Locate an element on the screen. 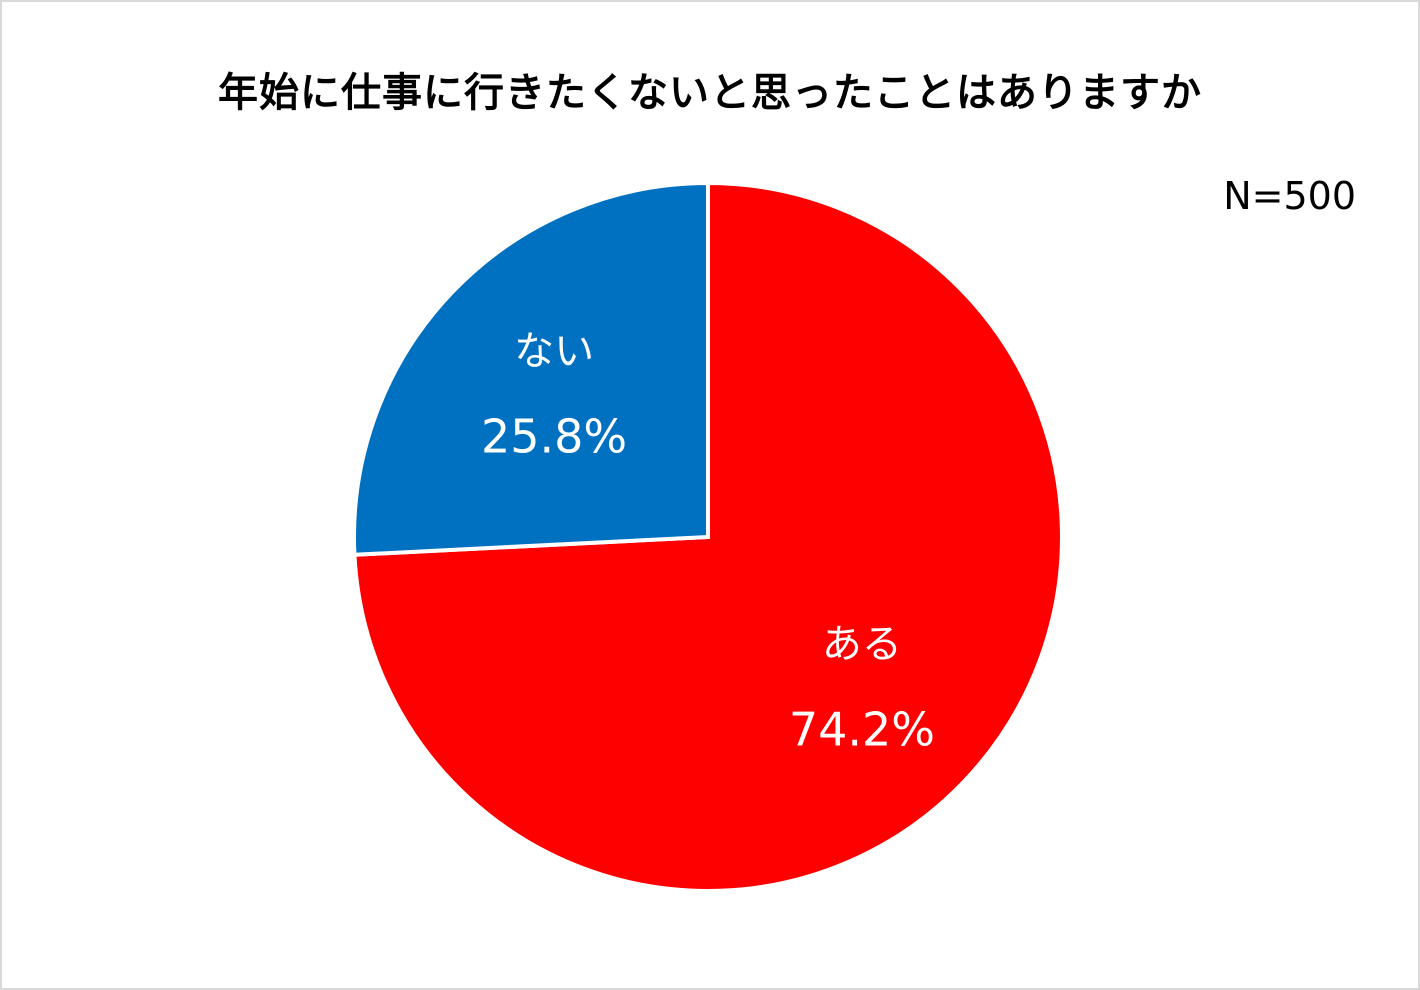 The image size is (1420, 990). sample-size-annotation: N=500 is located at coordinates (1289, 196).